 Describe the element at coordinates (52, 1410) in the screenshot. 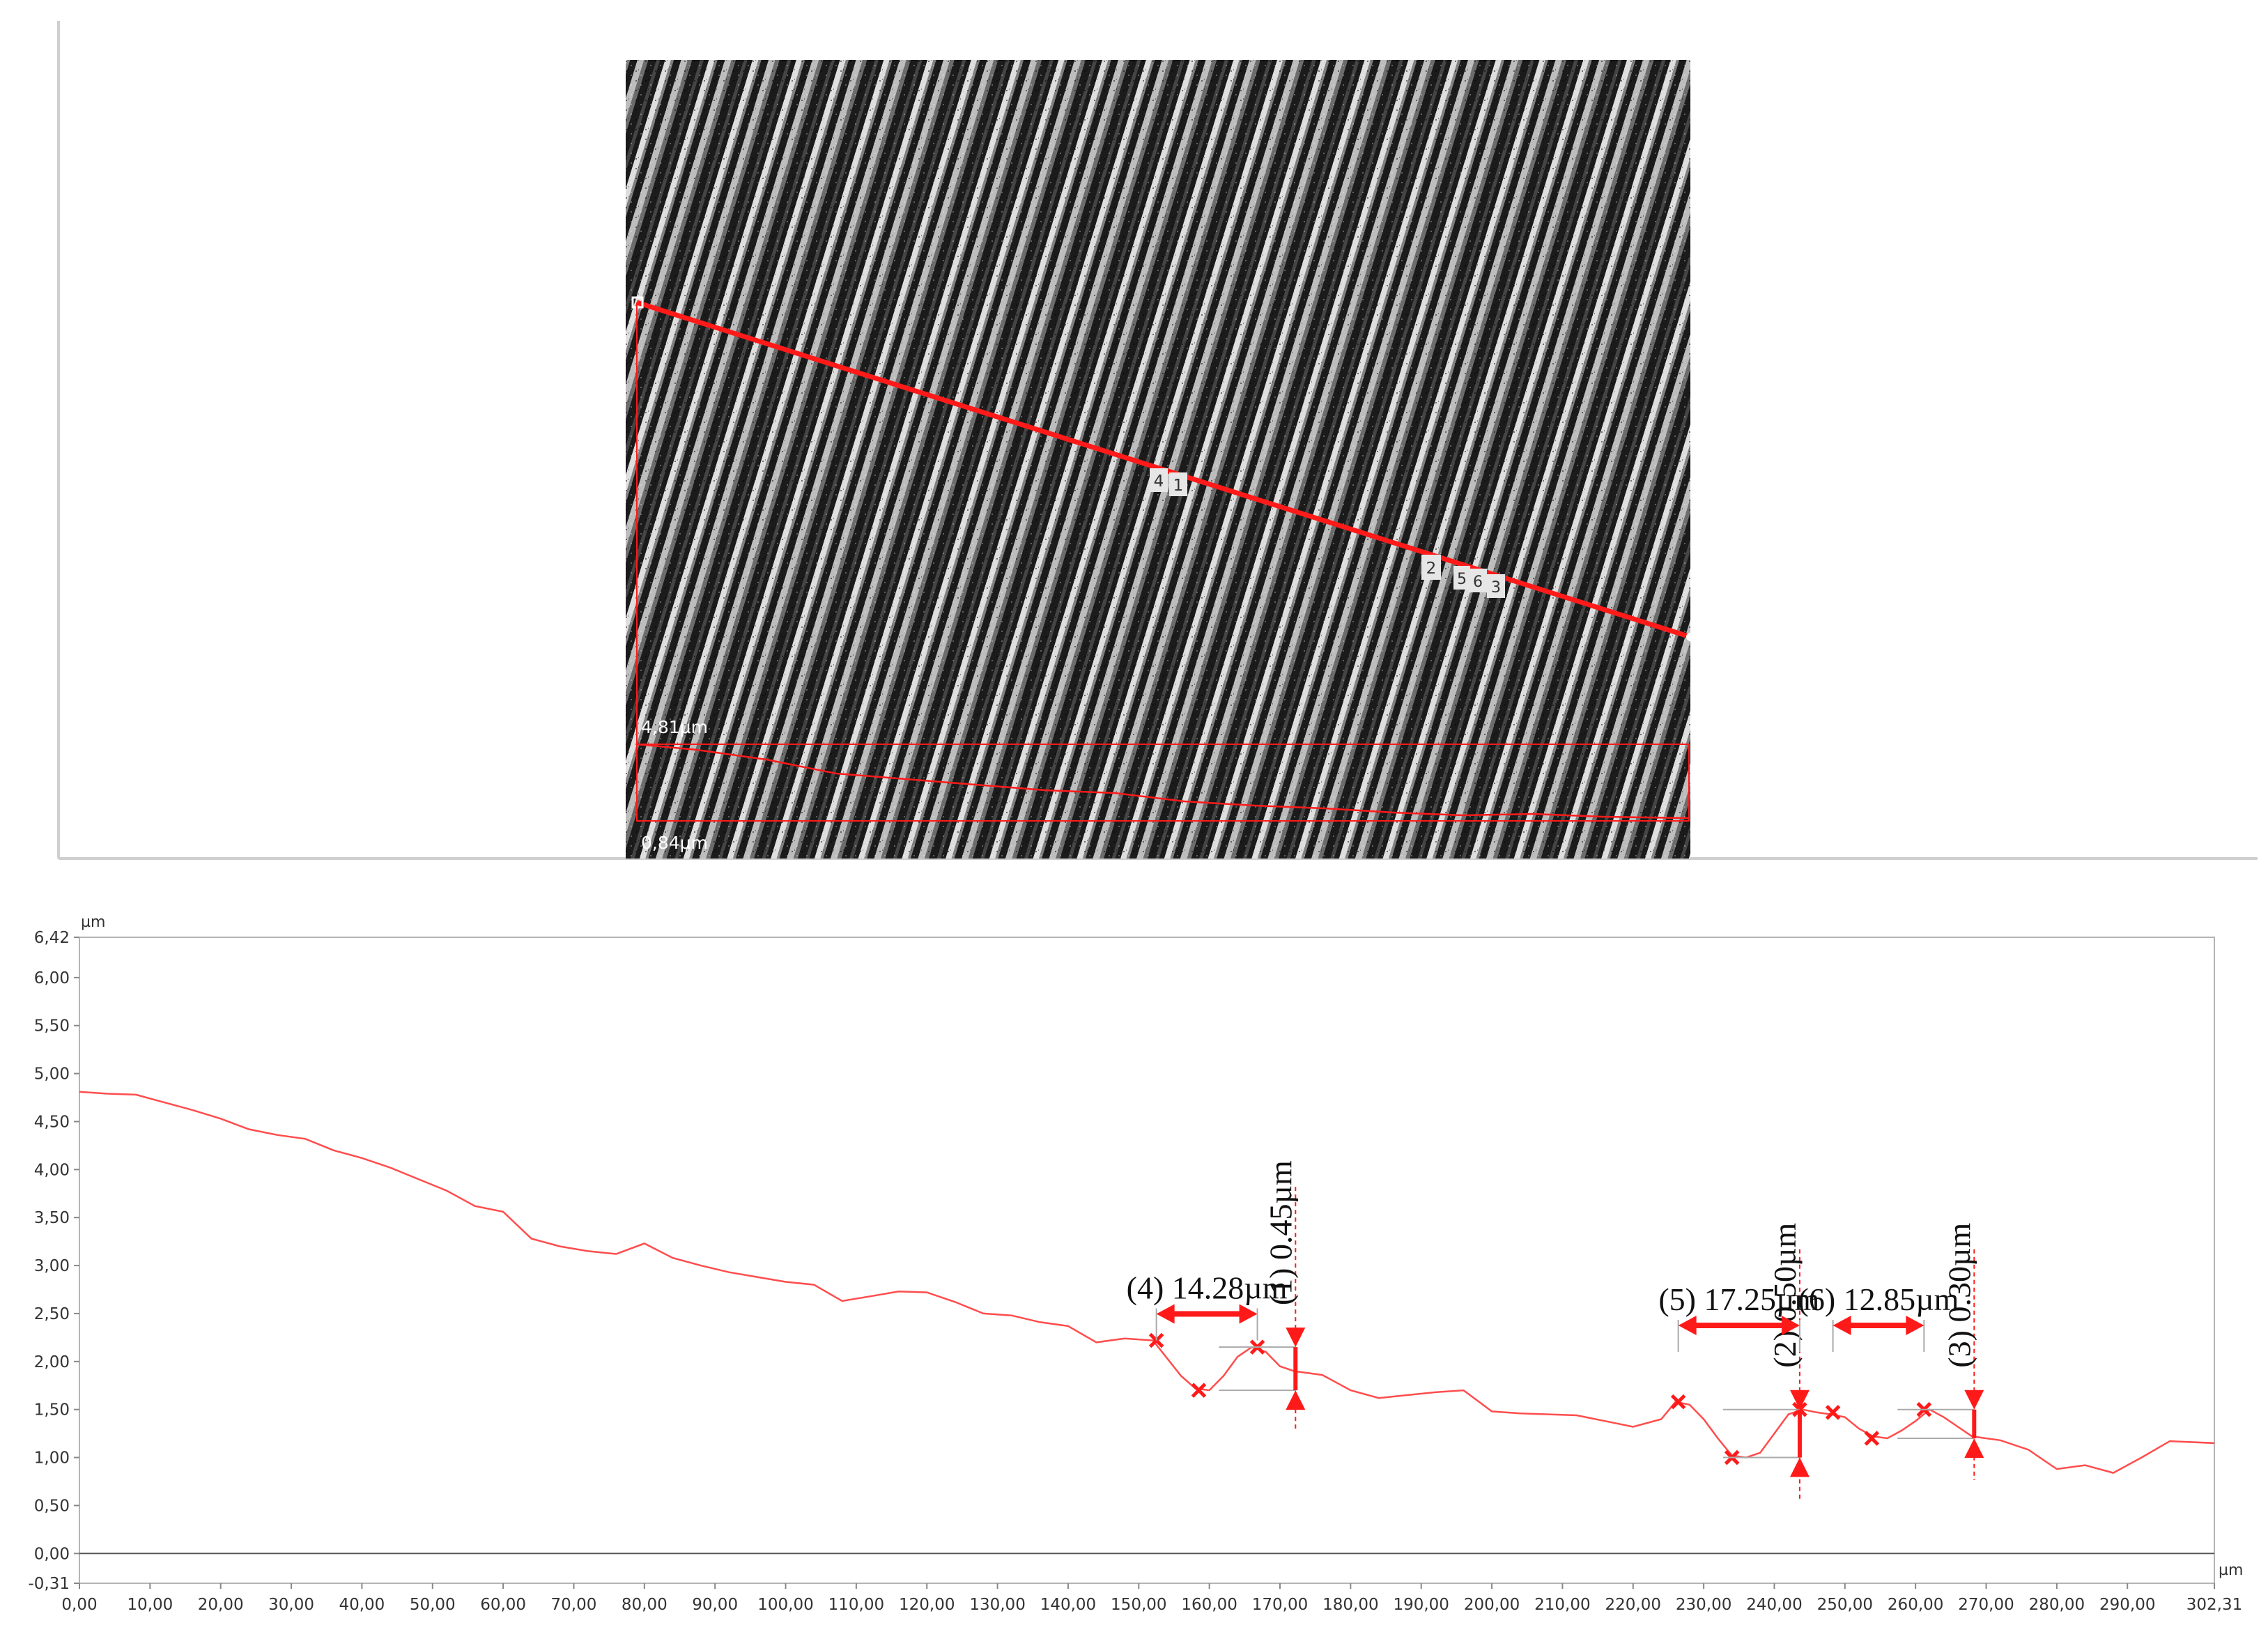

I see `y-tick-label: 1,50` at that location.